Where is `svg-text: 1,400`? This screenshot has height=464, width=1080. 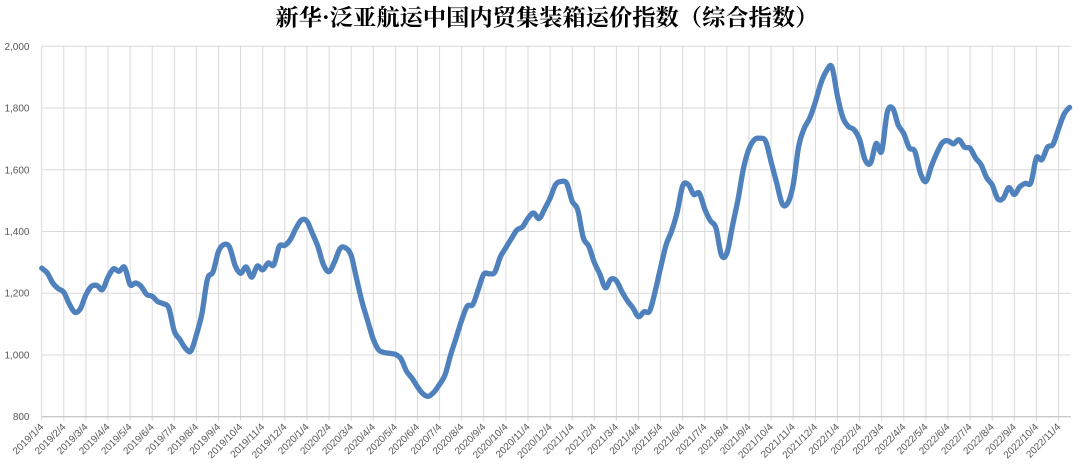 svg-text: 1,400 is located at coordinates (16, 232).